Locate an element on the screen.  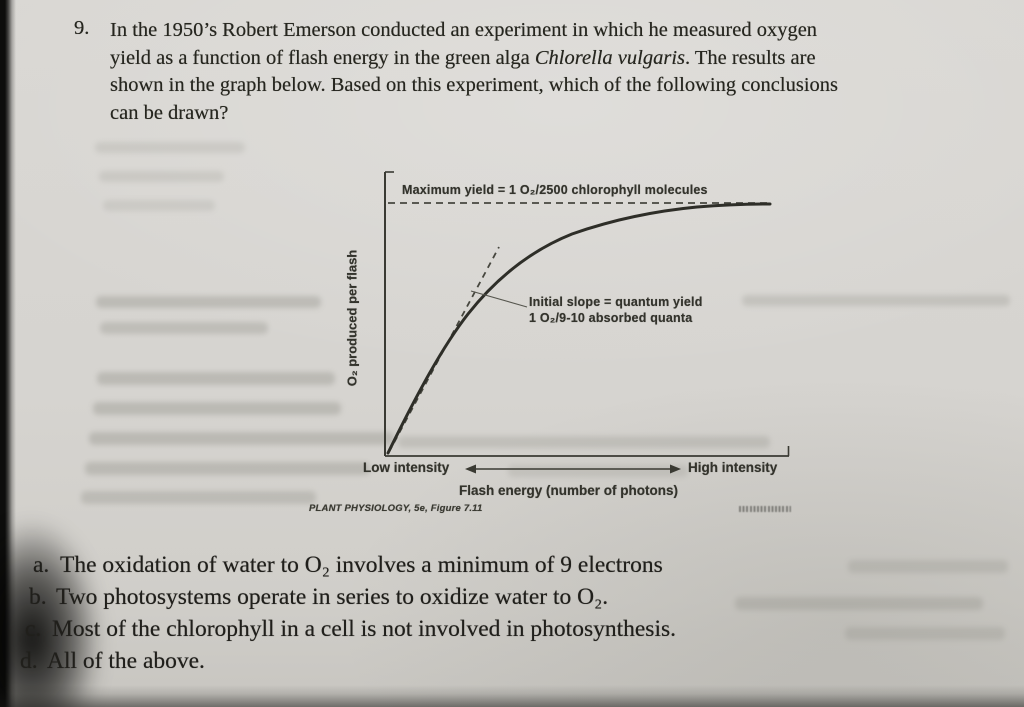
arrow-right-icon is located at coordinates (675, 469).